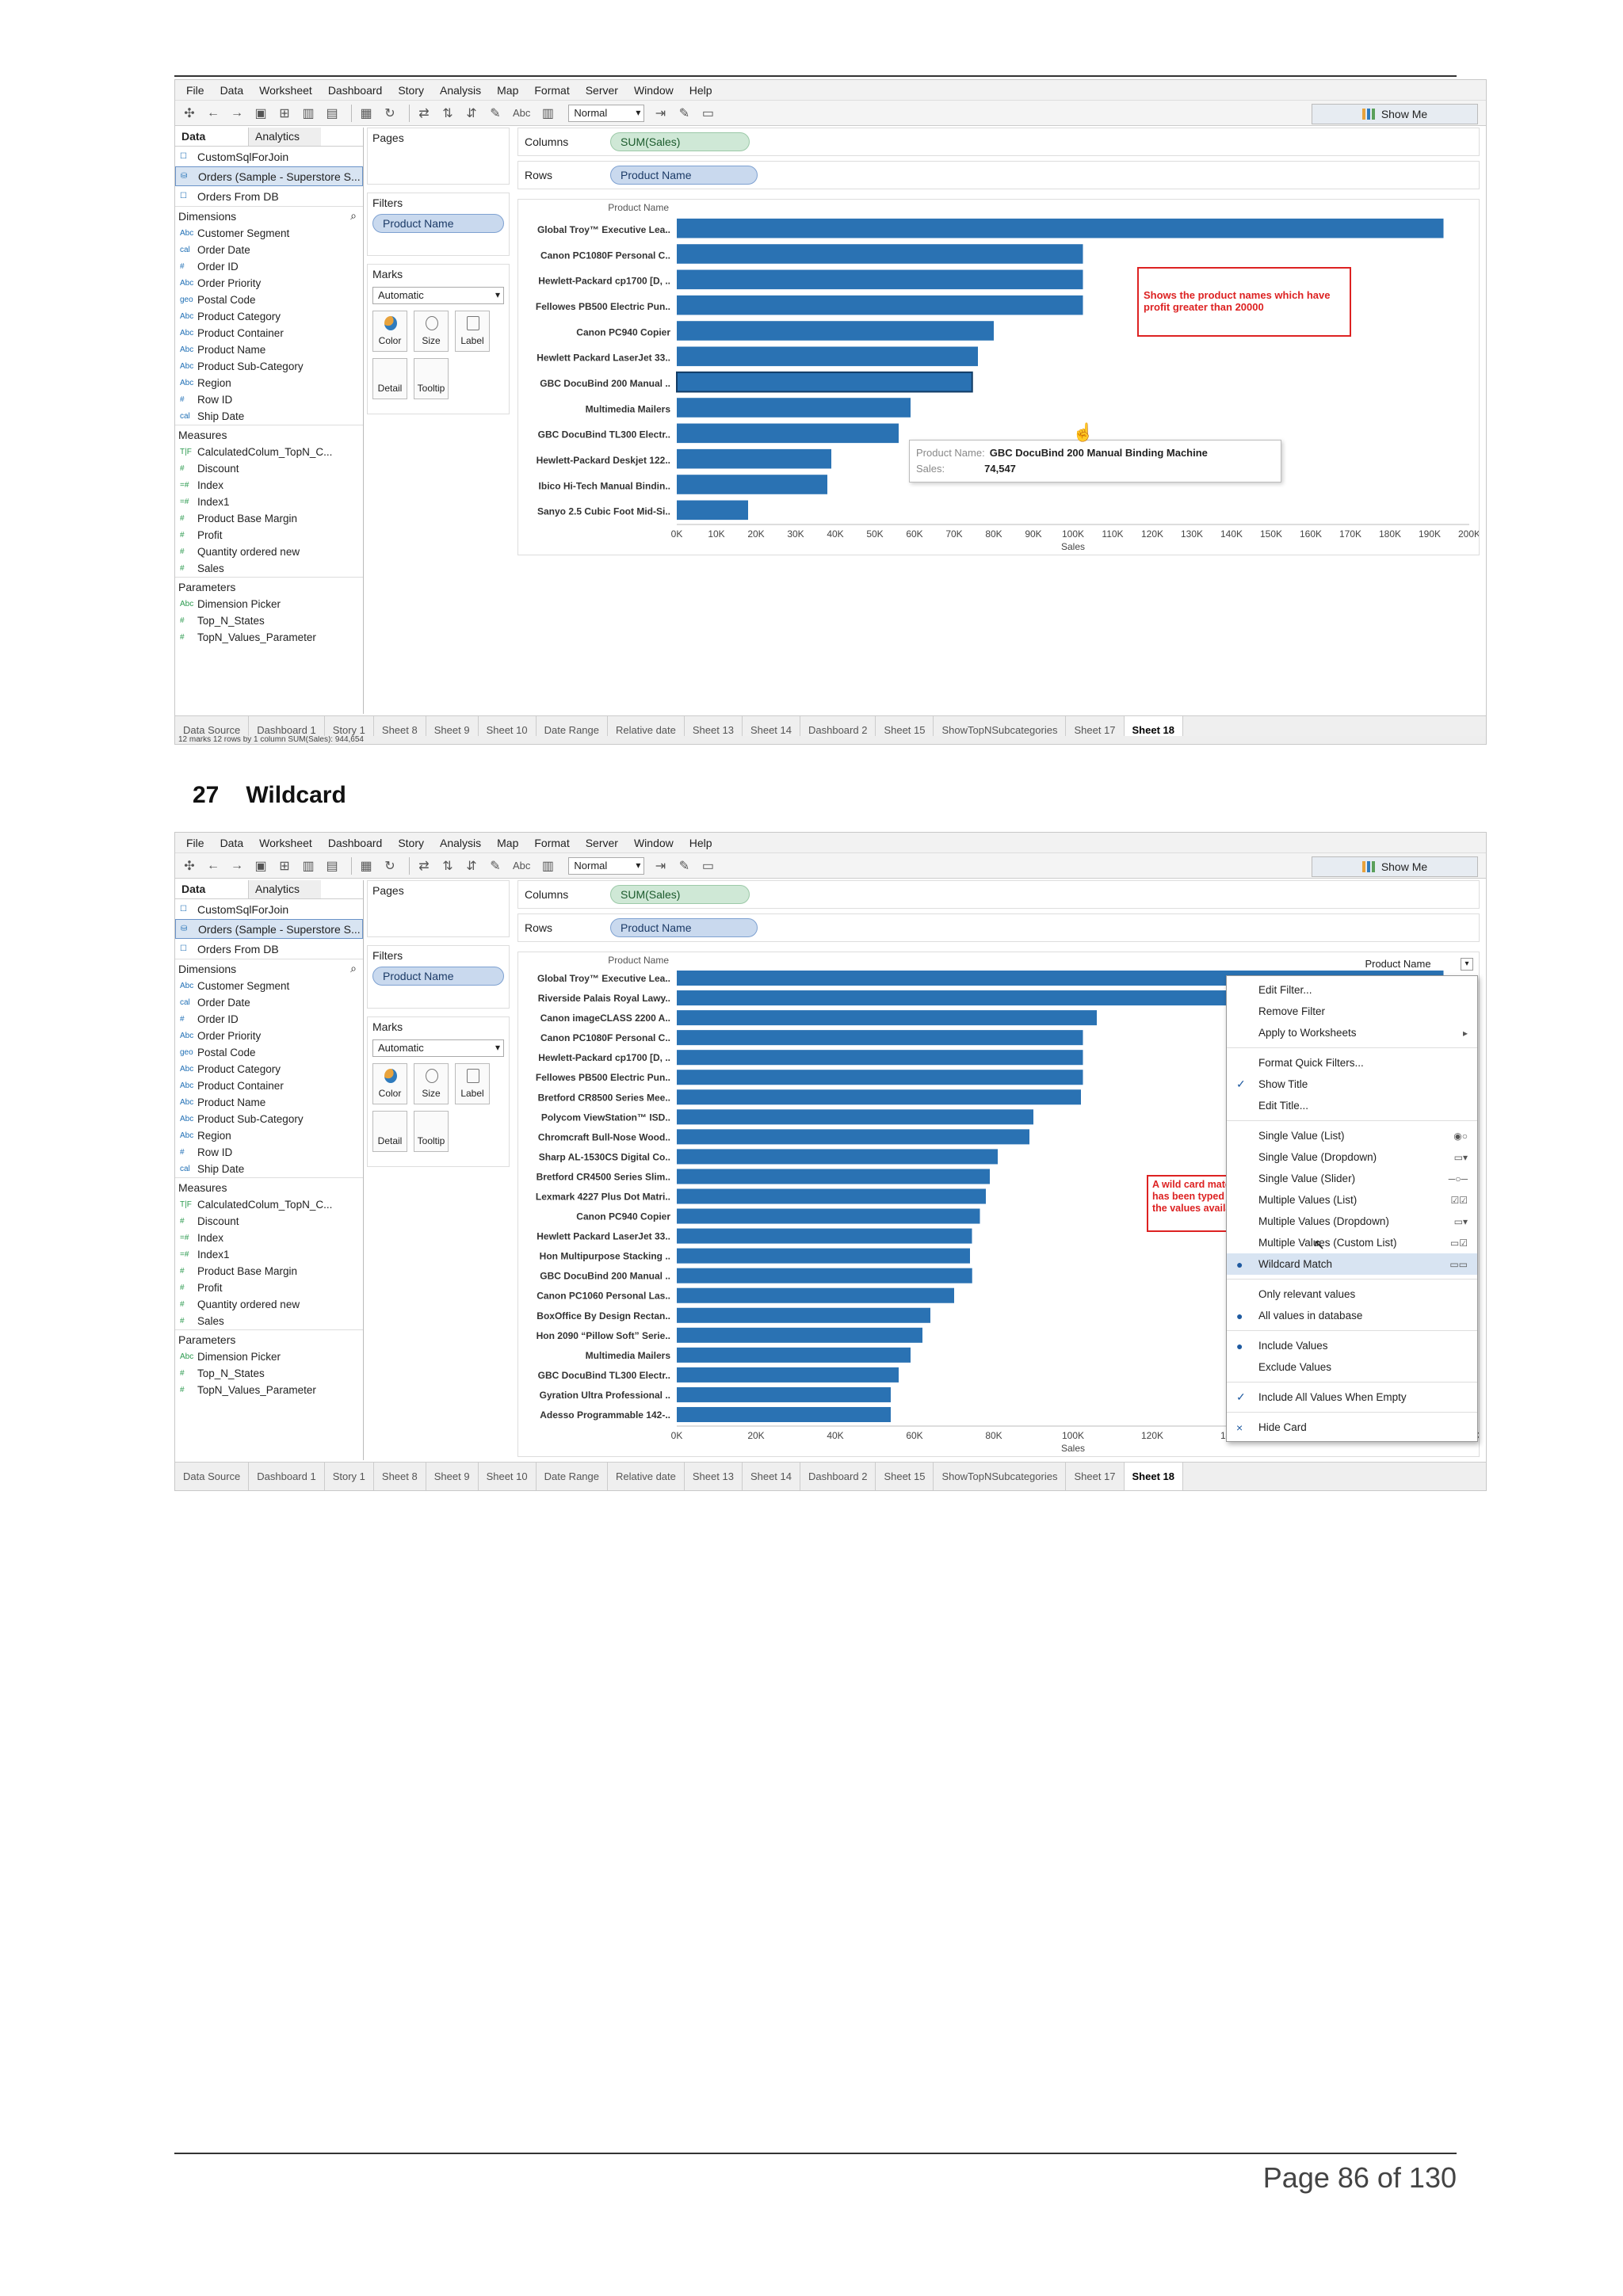  I want to click on show-me-button: Show Me, so click(1395, 114).